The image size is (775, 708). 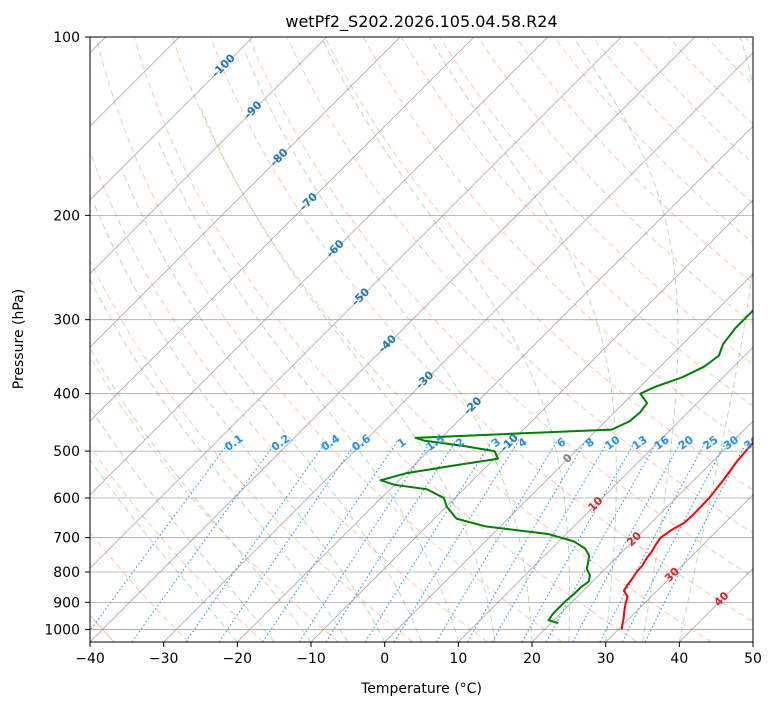 I want to click on y-tick-label: 700, so click(x=66, y=539).